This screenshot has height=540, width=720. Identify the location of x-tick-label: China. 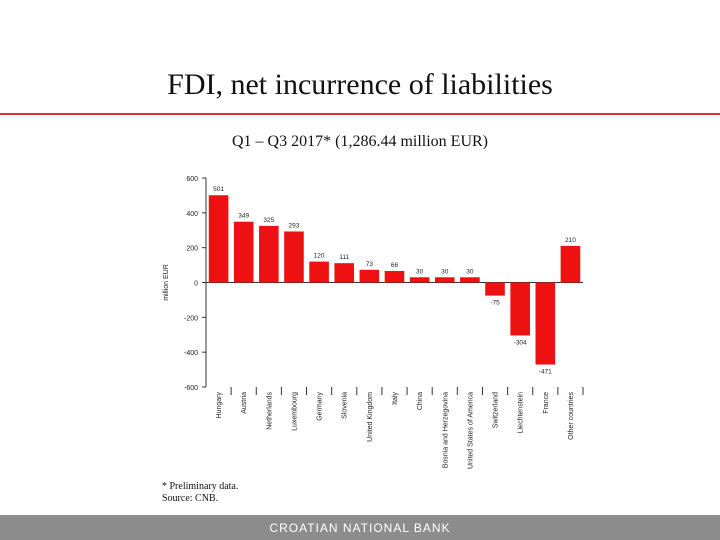
(420, 401).